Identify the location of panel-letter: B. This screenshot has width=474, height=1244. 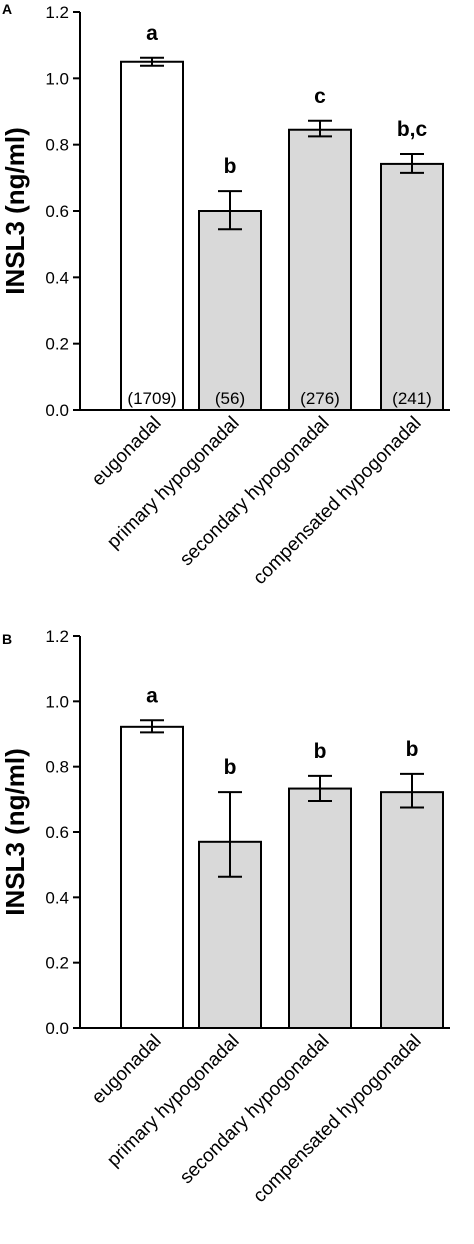
(7, 639).